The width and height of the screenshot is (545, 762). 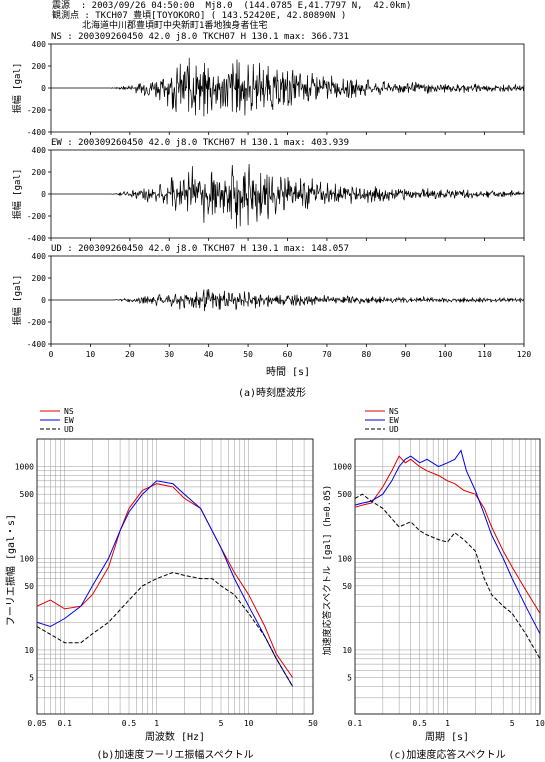 I want to click on response-ytick-label: 5, so click(x=349, y=678).